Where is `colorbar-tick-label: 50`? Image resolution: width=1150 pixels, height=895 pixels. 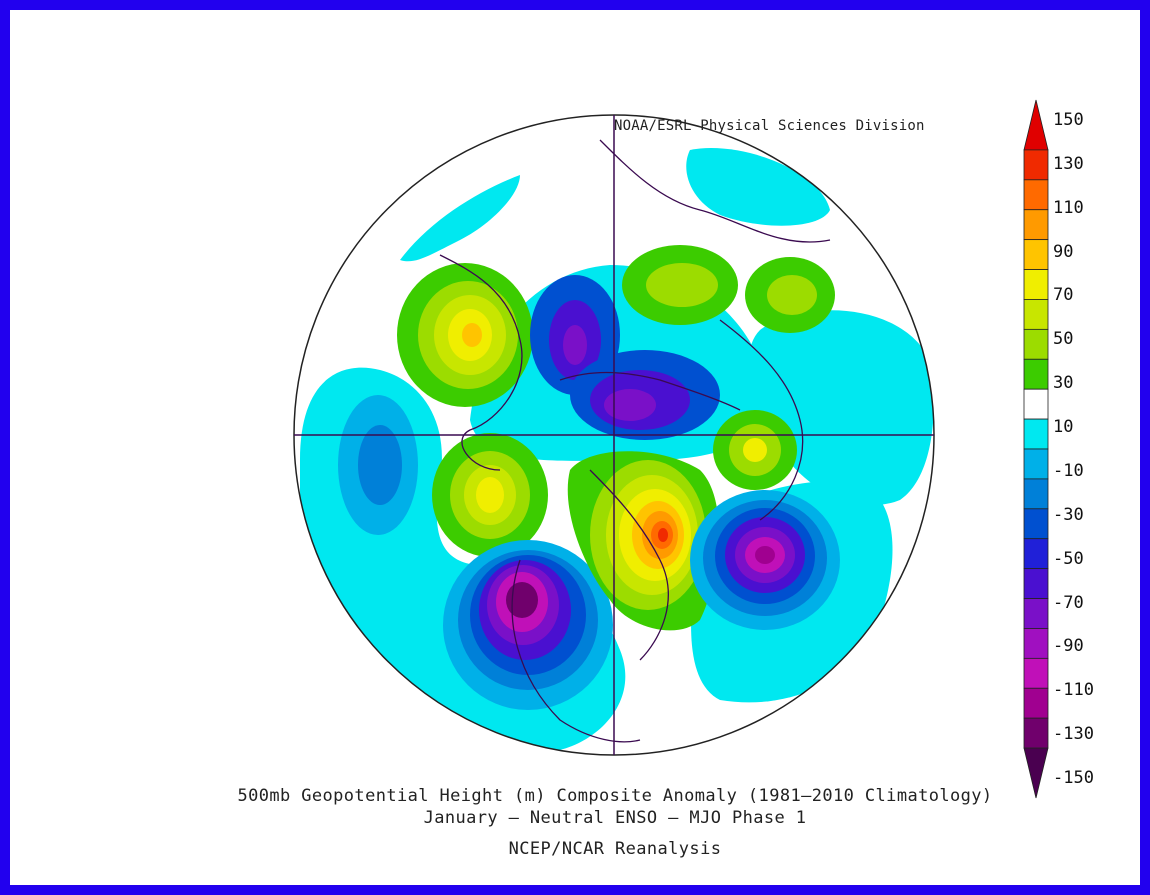 colorbar-tick-label: 50 is located at coordinates (1063, 339).